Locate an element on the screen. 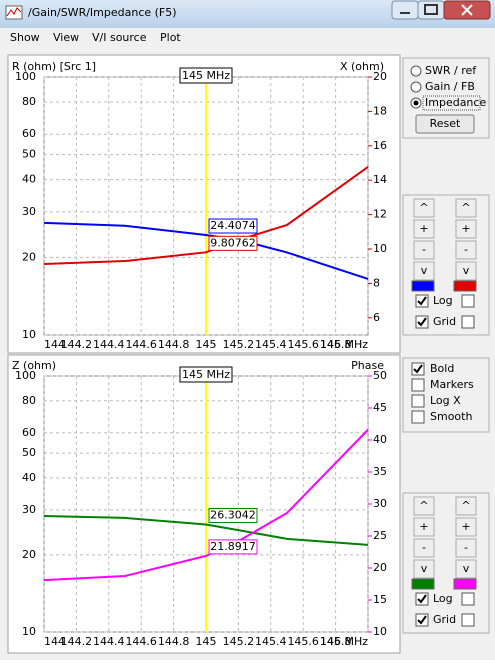 This screenshot has height=664, width=495. y2-tick-label: 6 is located at coordinates (376, 317).